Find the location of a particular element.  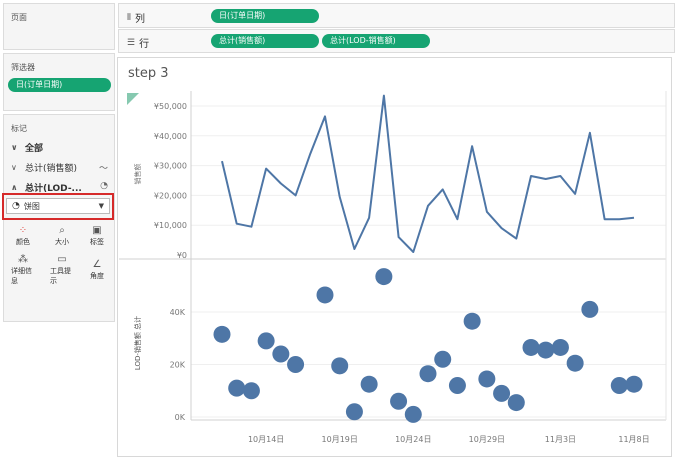

marks-sum-sales-label: 总计(销售额) is located at coordinates (51, 169).